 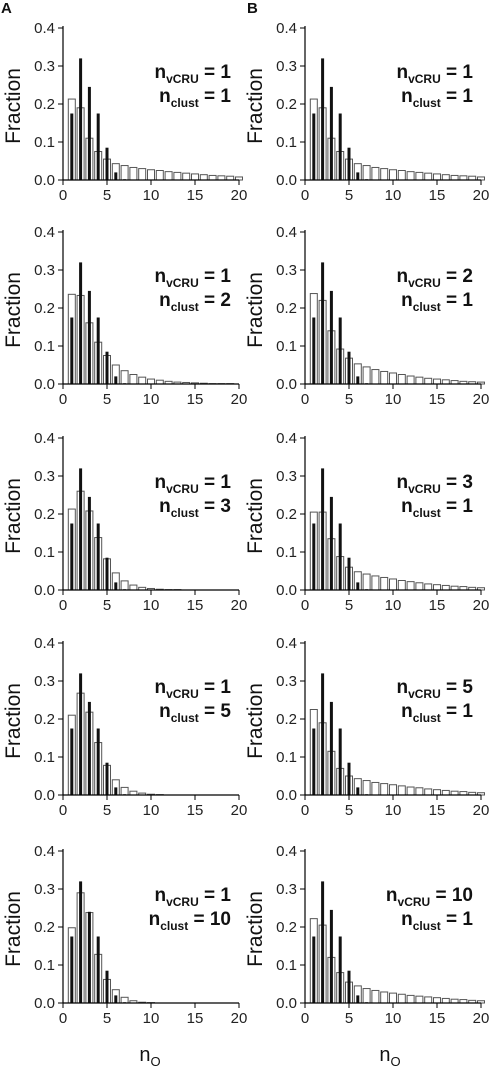 What do you see at coordinates (393, 195) in the screenshot?
I see `panel-b1-x-tick-label-10: 10` at bounding box center [393, 195].